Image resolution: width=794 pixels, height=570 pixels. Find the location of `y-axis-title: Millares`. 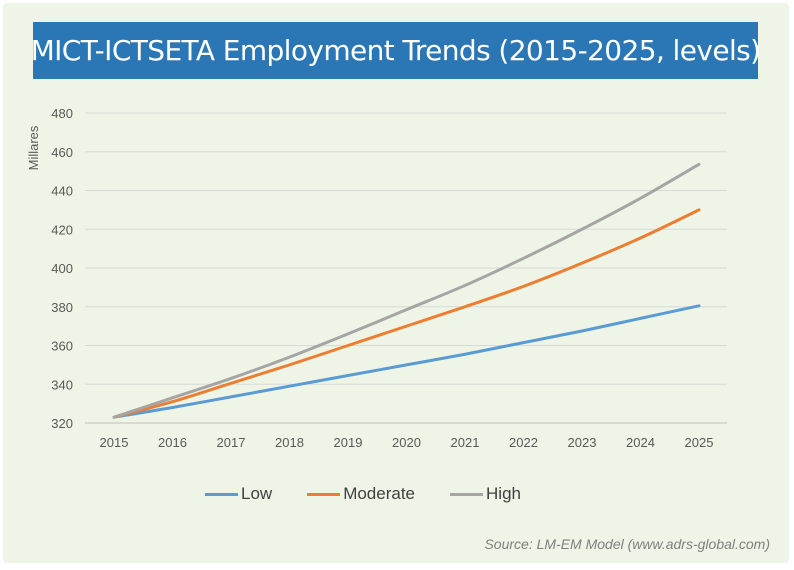

y-axis-title: Millares is located at coordinates (33, 147).